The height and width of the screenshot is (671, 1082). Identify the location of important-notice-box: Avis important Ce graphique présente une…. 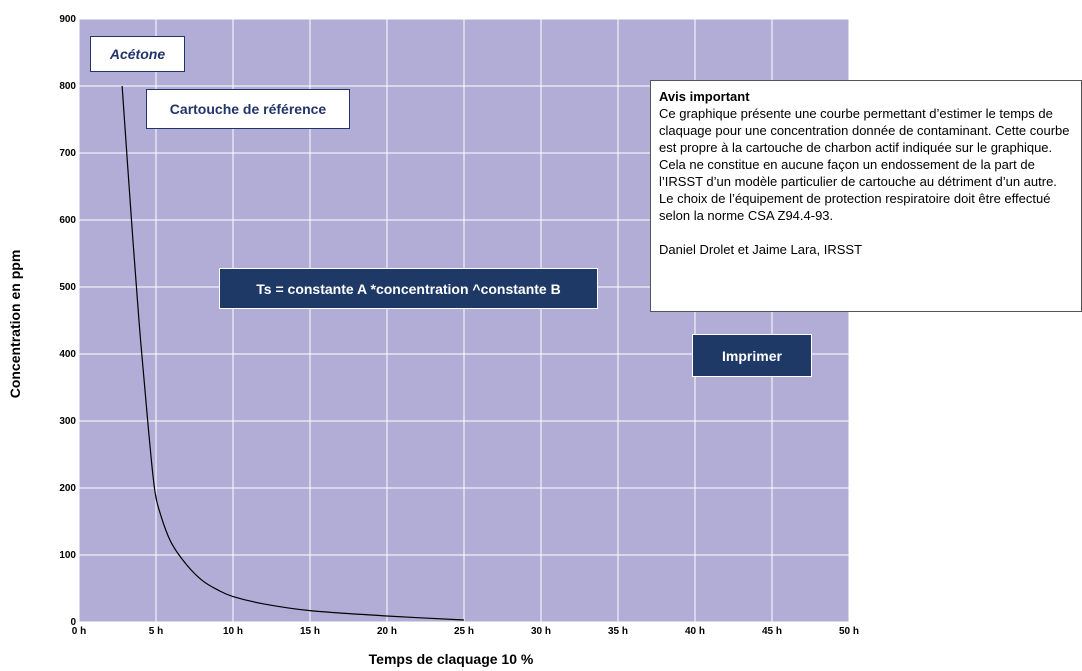
(866, 196).